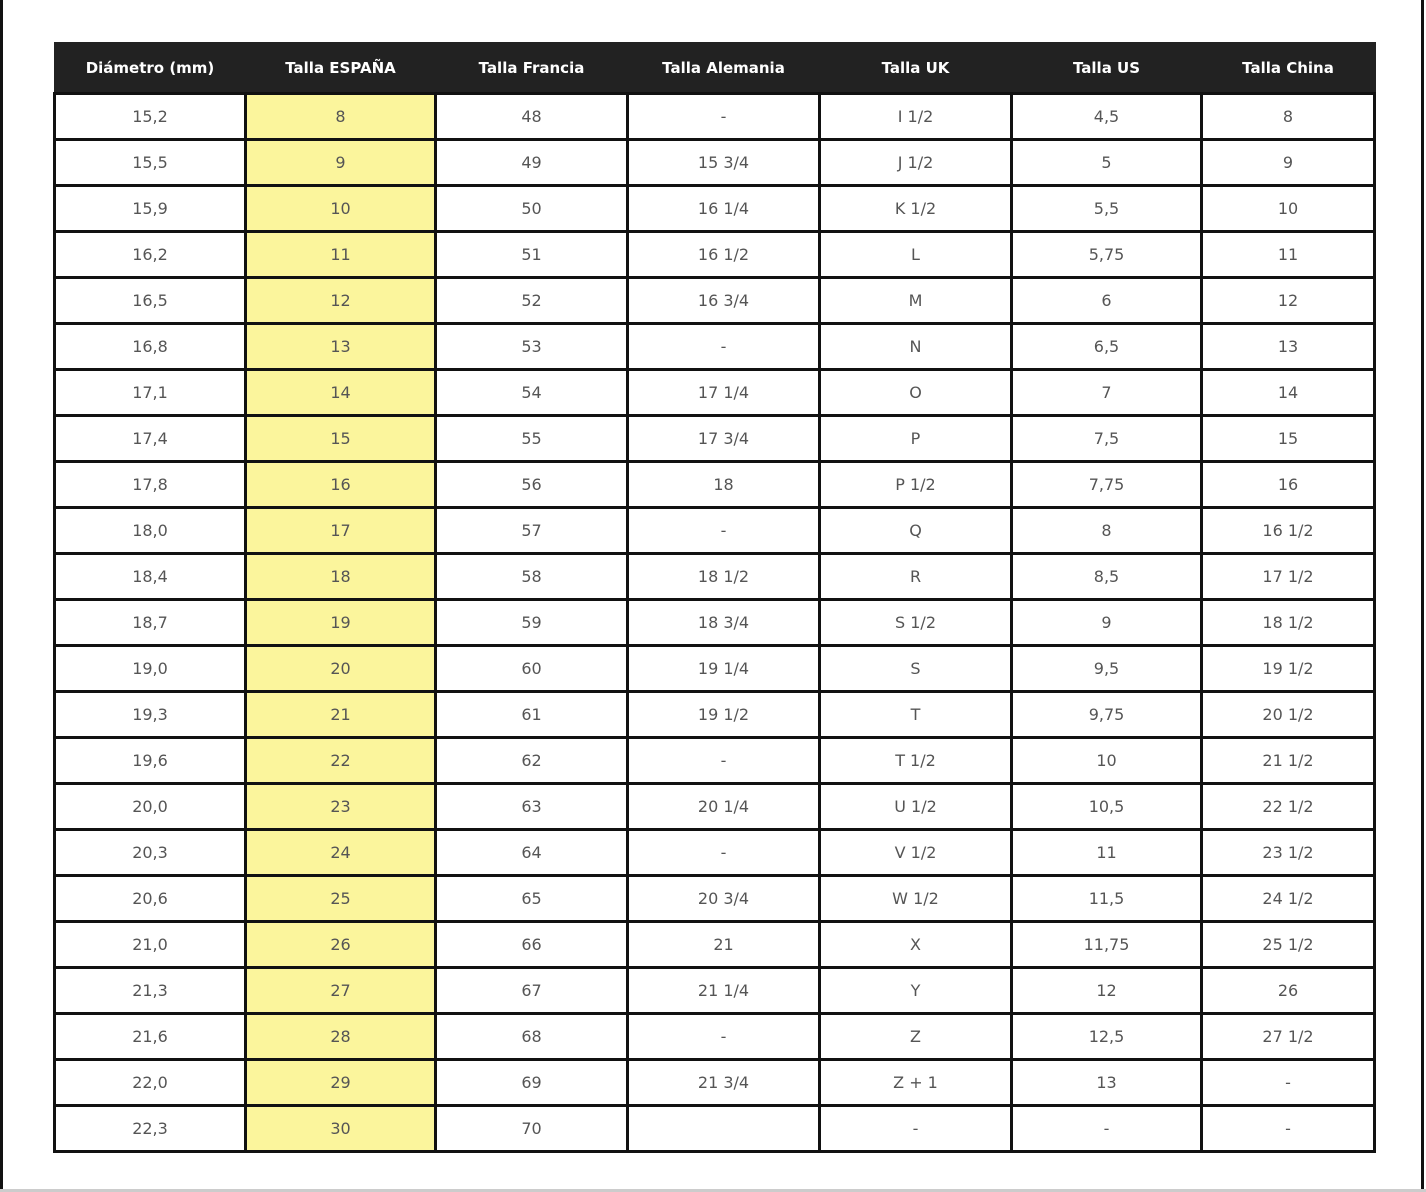 This screenshot has width=1426, height=1192. Describe the element at coordinates (531, 944) in the screenshot. I see `cell-france: 66` at that location.